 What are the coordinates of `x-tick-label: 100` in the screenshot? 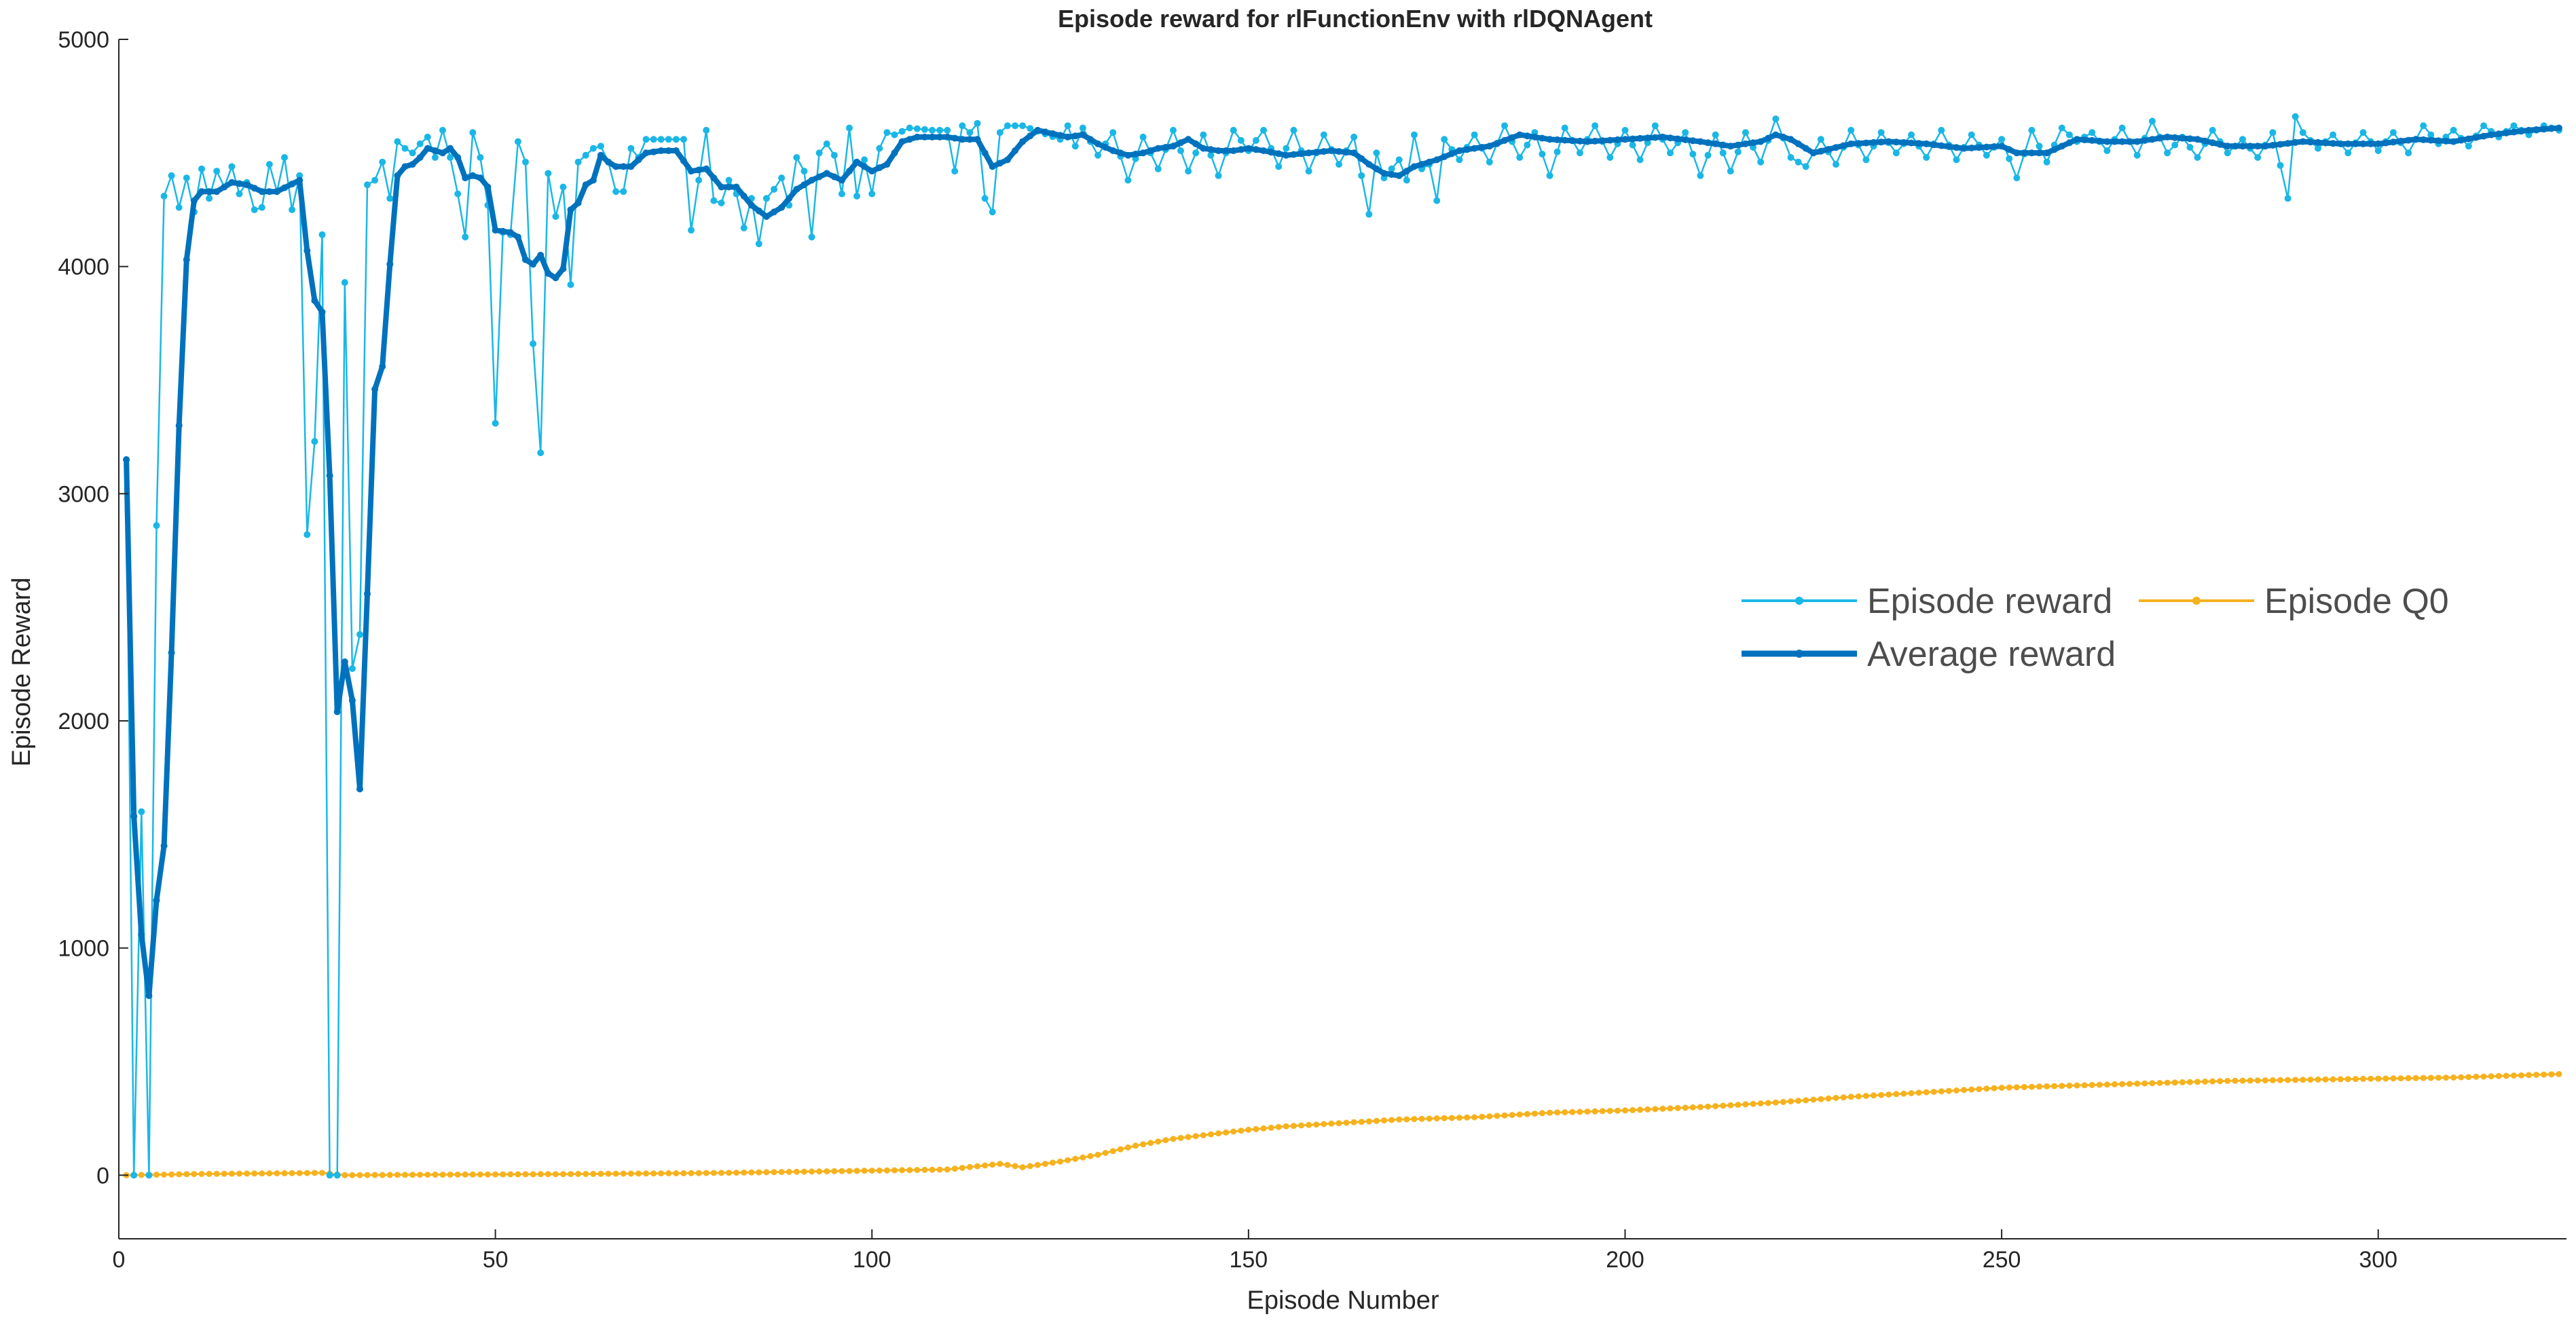 It's located at (872, 1260).